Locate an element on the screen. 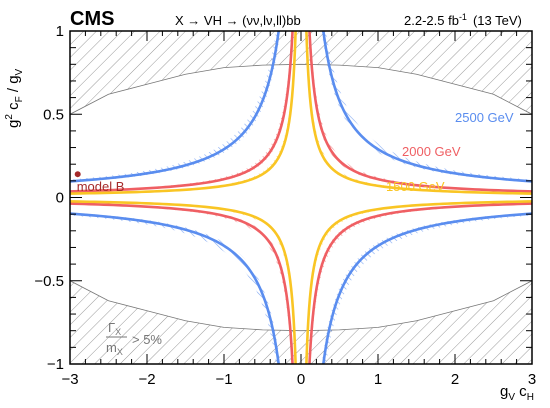  benchmark-point-model-b is located at coordinates (77, 174).